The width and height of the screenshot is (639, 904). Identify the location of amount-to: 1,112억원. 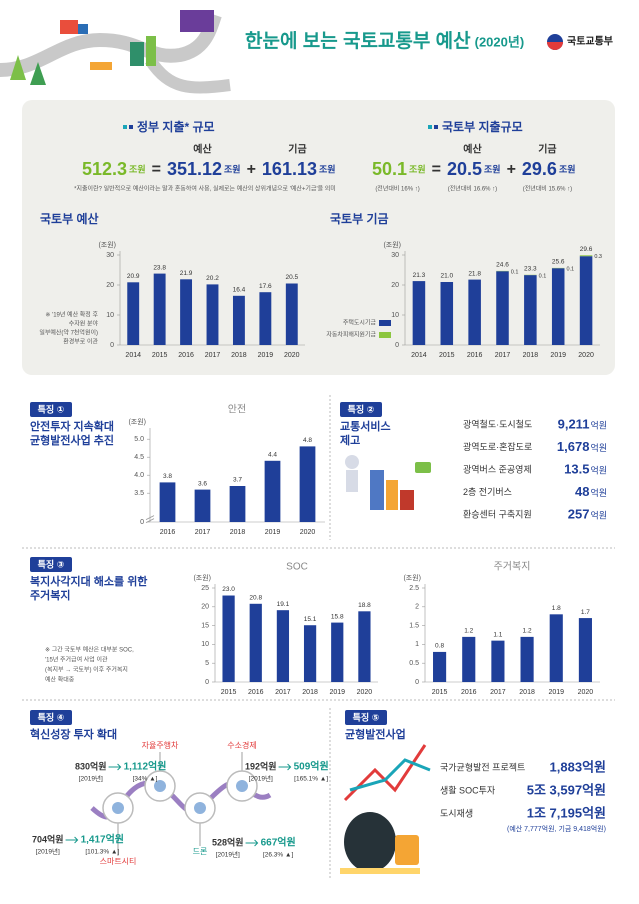
(145, 766).